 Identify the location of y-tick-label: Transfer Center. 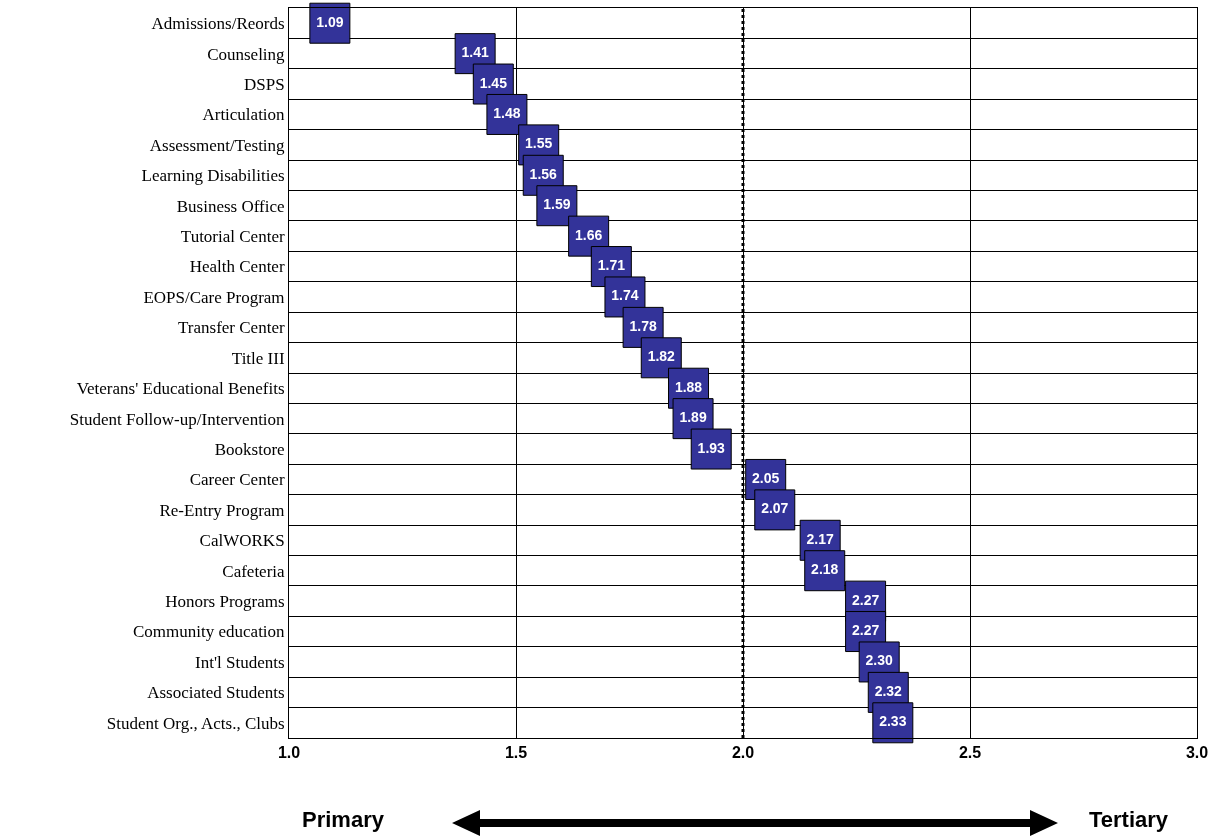
(231, 328).